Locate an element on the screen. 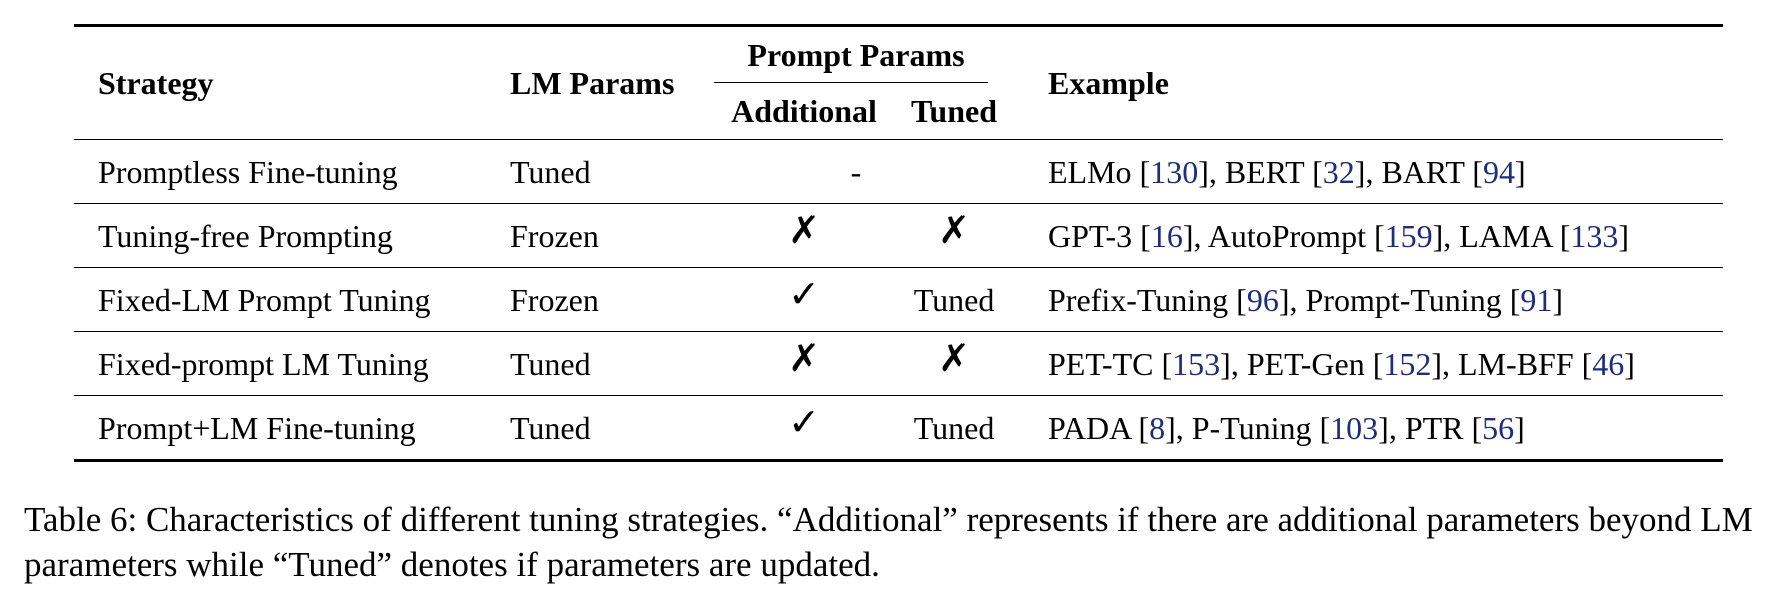 Image resolution: width=1774 pixels, height=605 pixels. cell-examples: ELMo [130], BERT [32], BART [94] is located at coordinates (1364, 171).